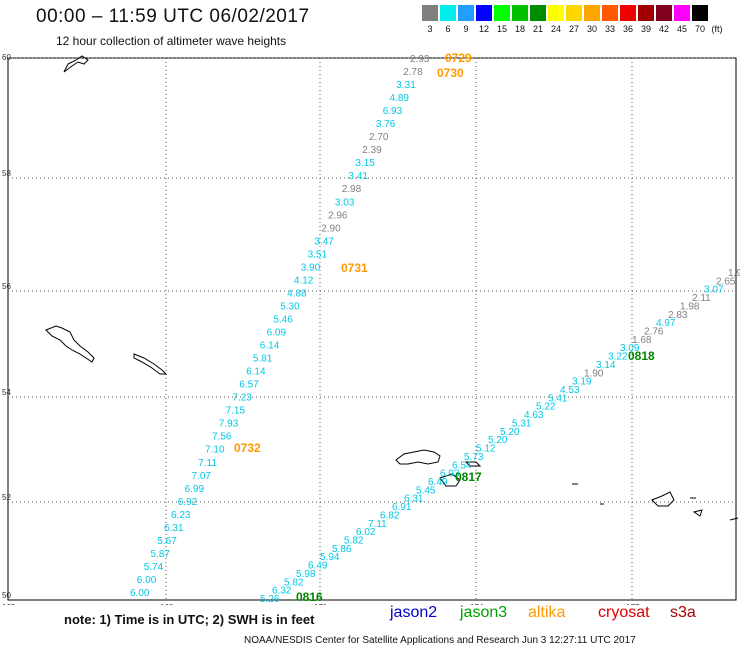 The width and height of the screenshot is (740, 650). Describe the element at coordinates (318, 254) in the screenshot. I see `swh-label: 3.51` at that location.